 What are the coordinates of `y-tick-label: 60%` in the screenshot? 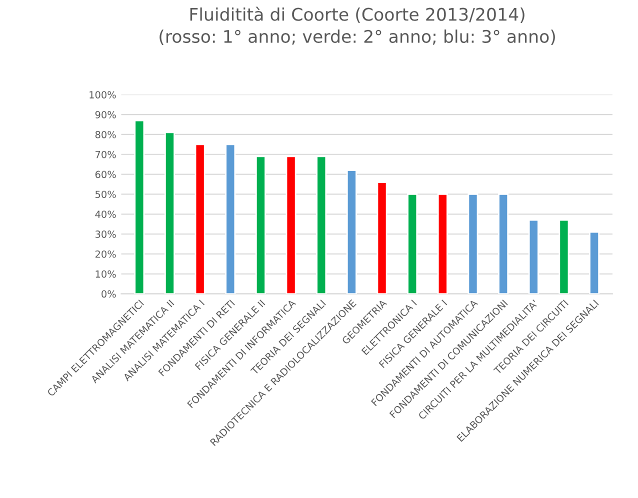 It's located at (105, 174).